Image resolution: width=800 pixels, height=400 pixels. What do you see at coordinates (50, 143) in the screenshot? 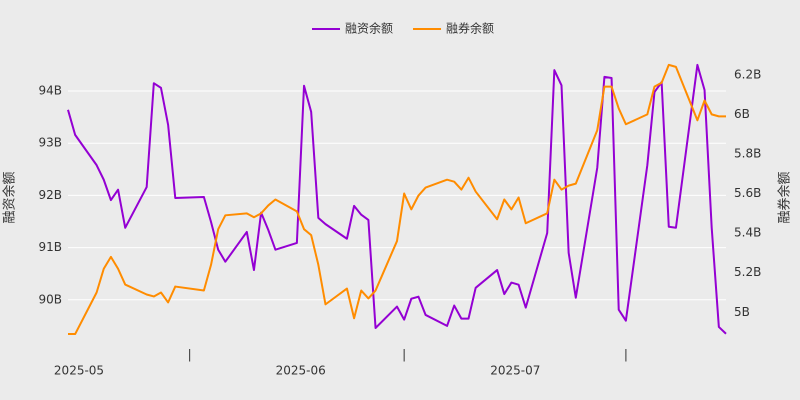
I see `y-tick-label: 93B` at bounding box center [50, 143].